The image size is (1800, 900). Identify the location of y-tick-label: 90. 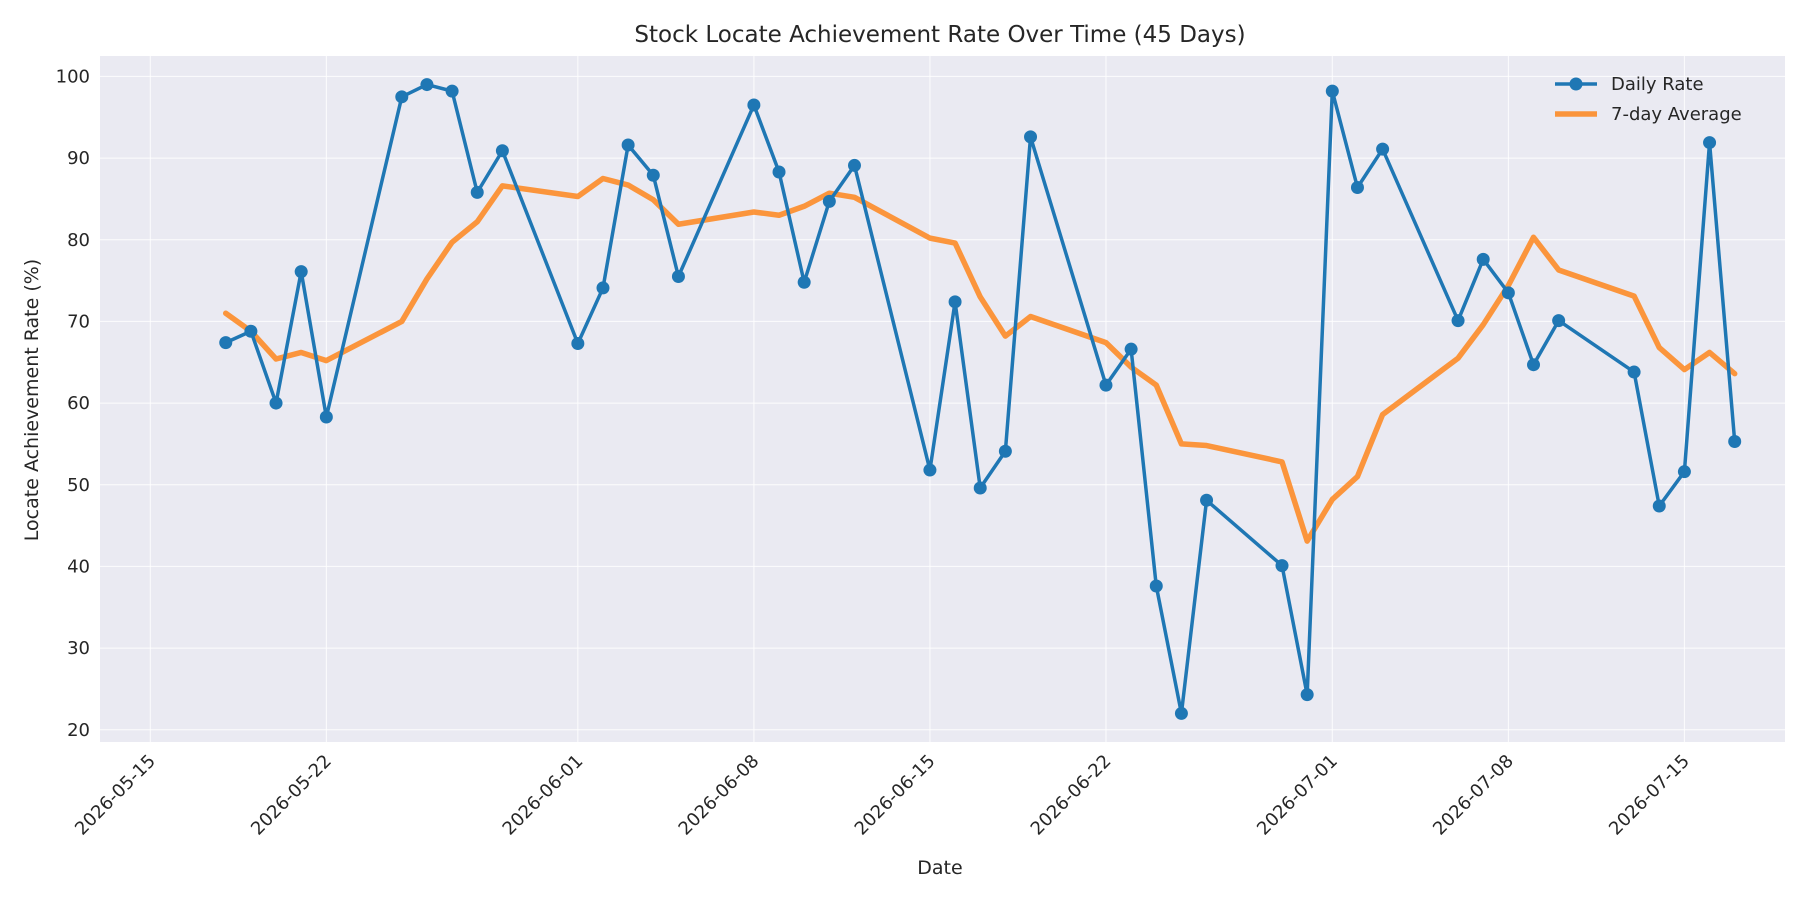
(78, 158).